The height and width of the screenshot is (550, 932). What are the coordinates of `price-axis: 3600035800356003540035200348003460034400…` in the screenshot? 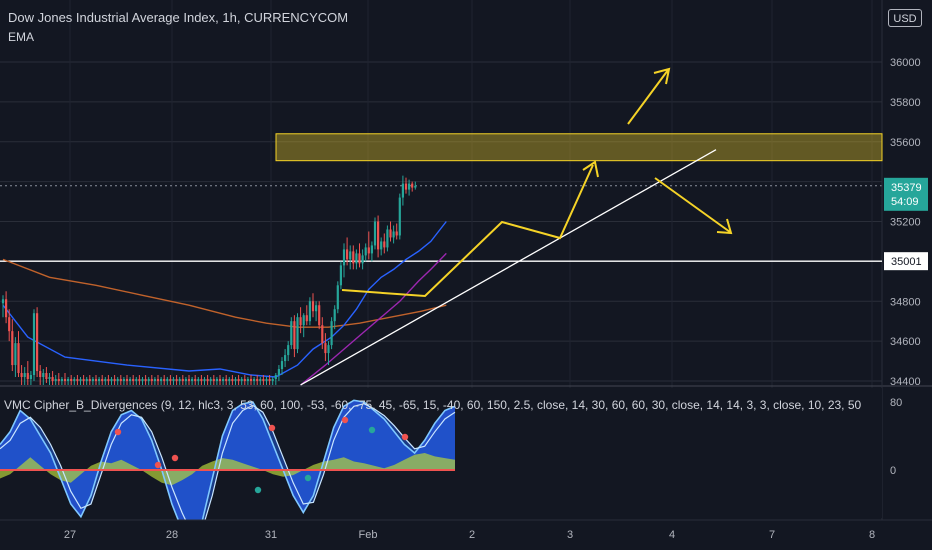 It's located at (906, 267).